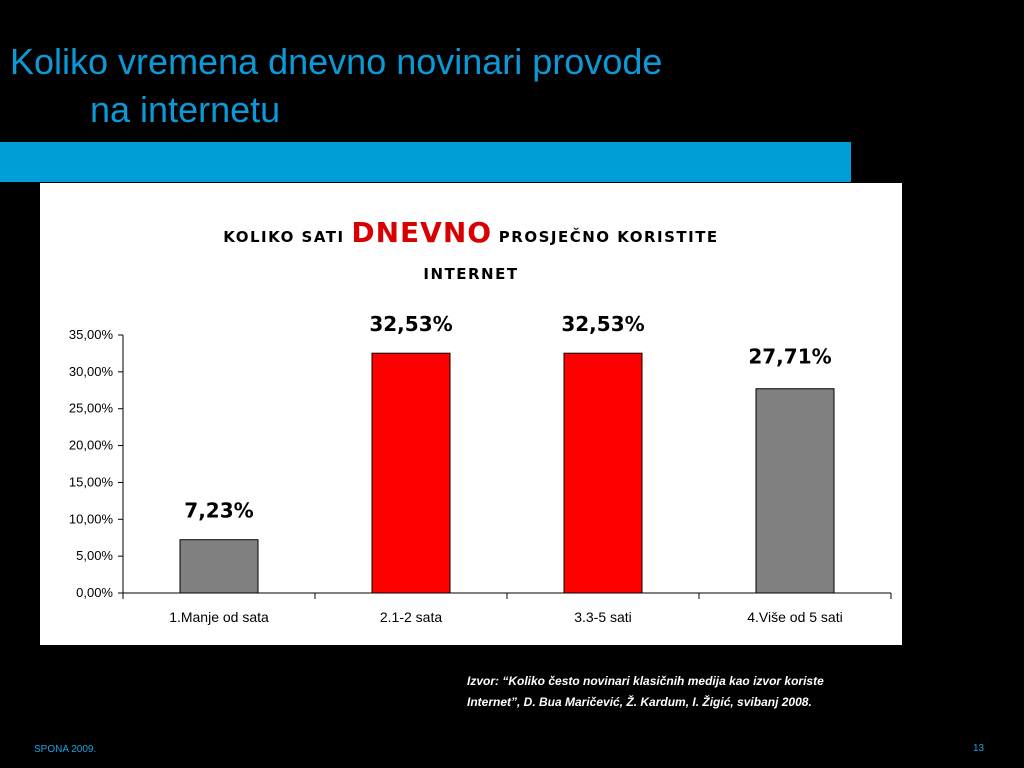  Describe the element at coordinates (794, 617) in the screenshot. I see `x-tick-label: 4.Više od 5 sati` at that location.